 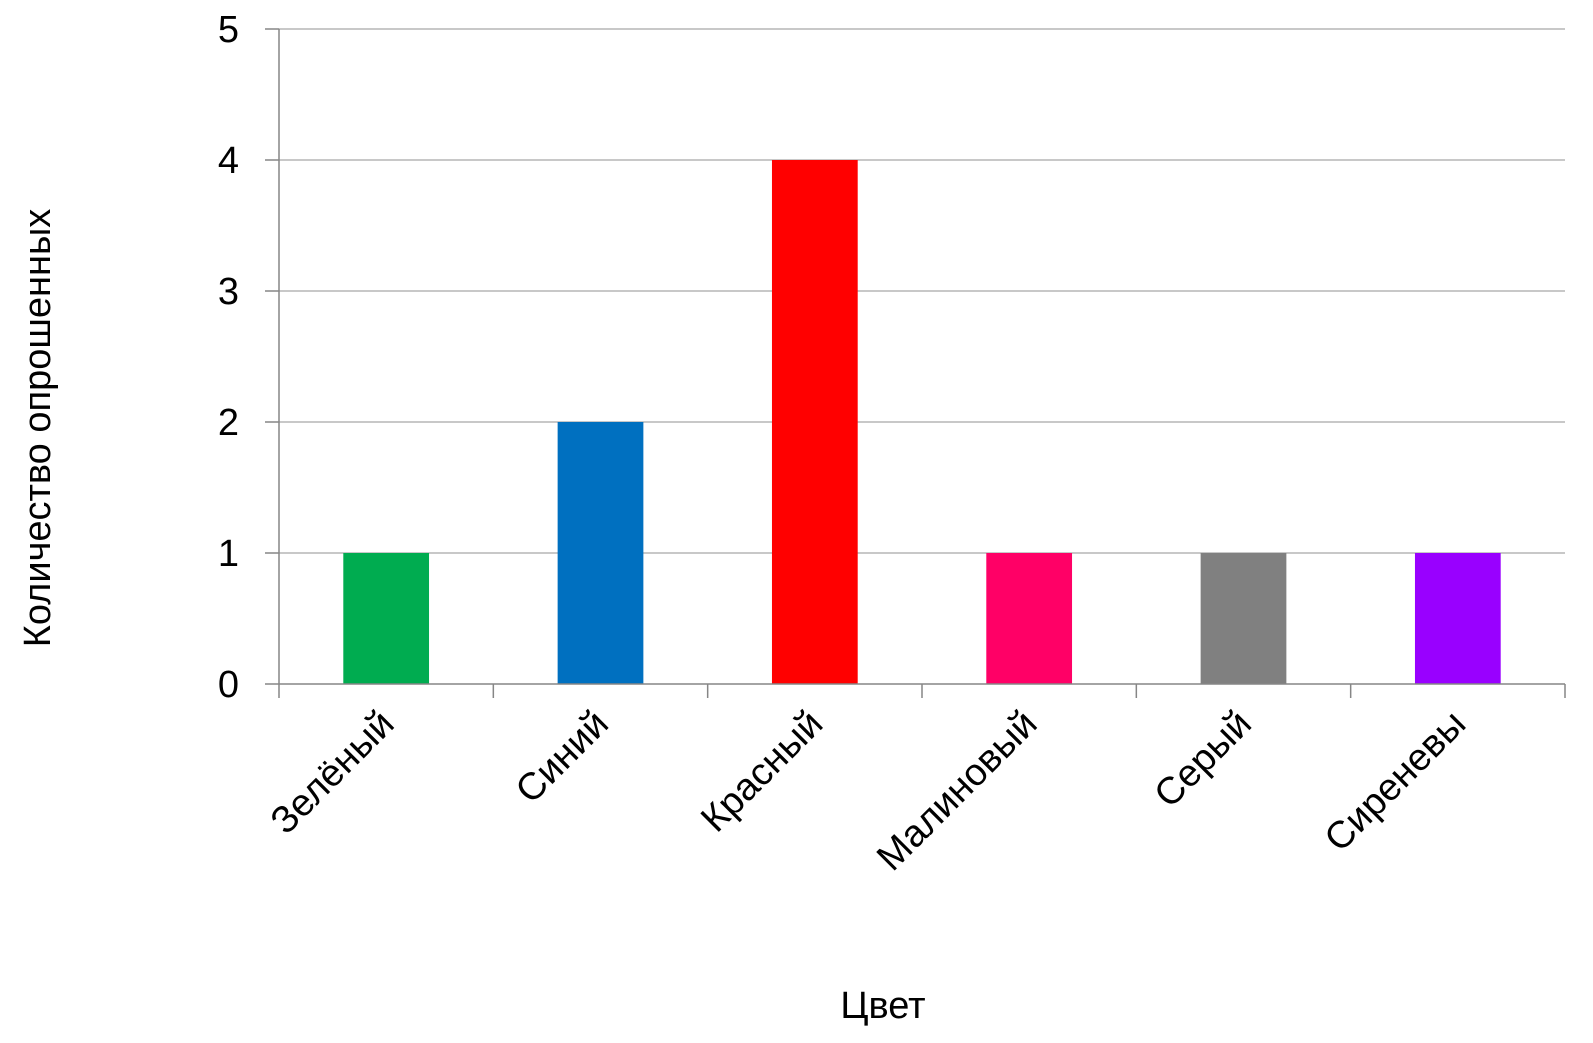 What do you see at coordinates (957, 791) in the screenshot?
I see `x-category-label: Малиновый` at bounding box center [957, 791].